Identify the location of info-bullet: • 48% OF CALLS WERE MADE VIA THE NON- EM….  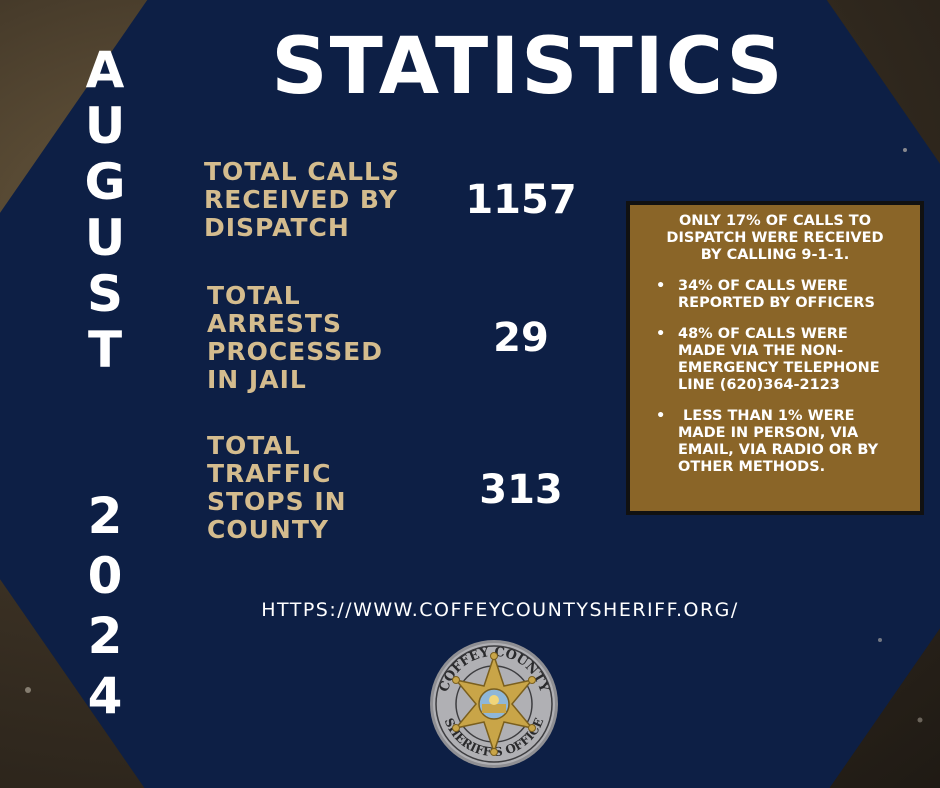
(775, 360).